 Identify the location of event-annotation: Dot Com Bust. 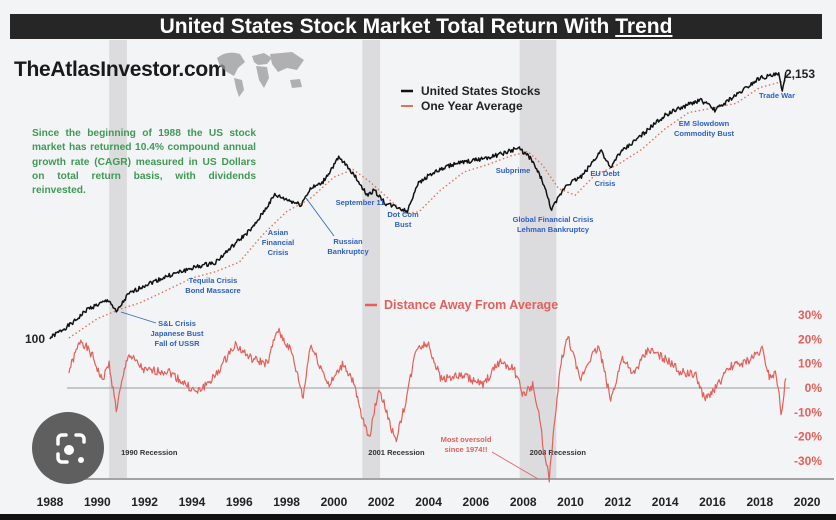
(403, 219).